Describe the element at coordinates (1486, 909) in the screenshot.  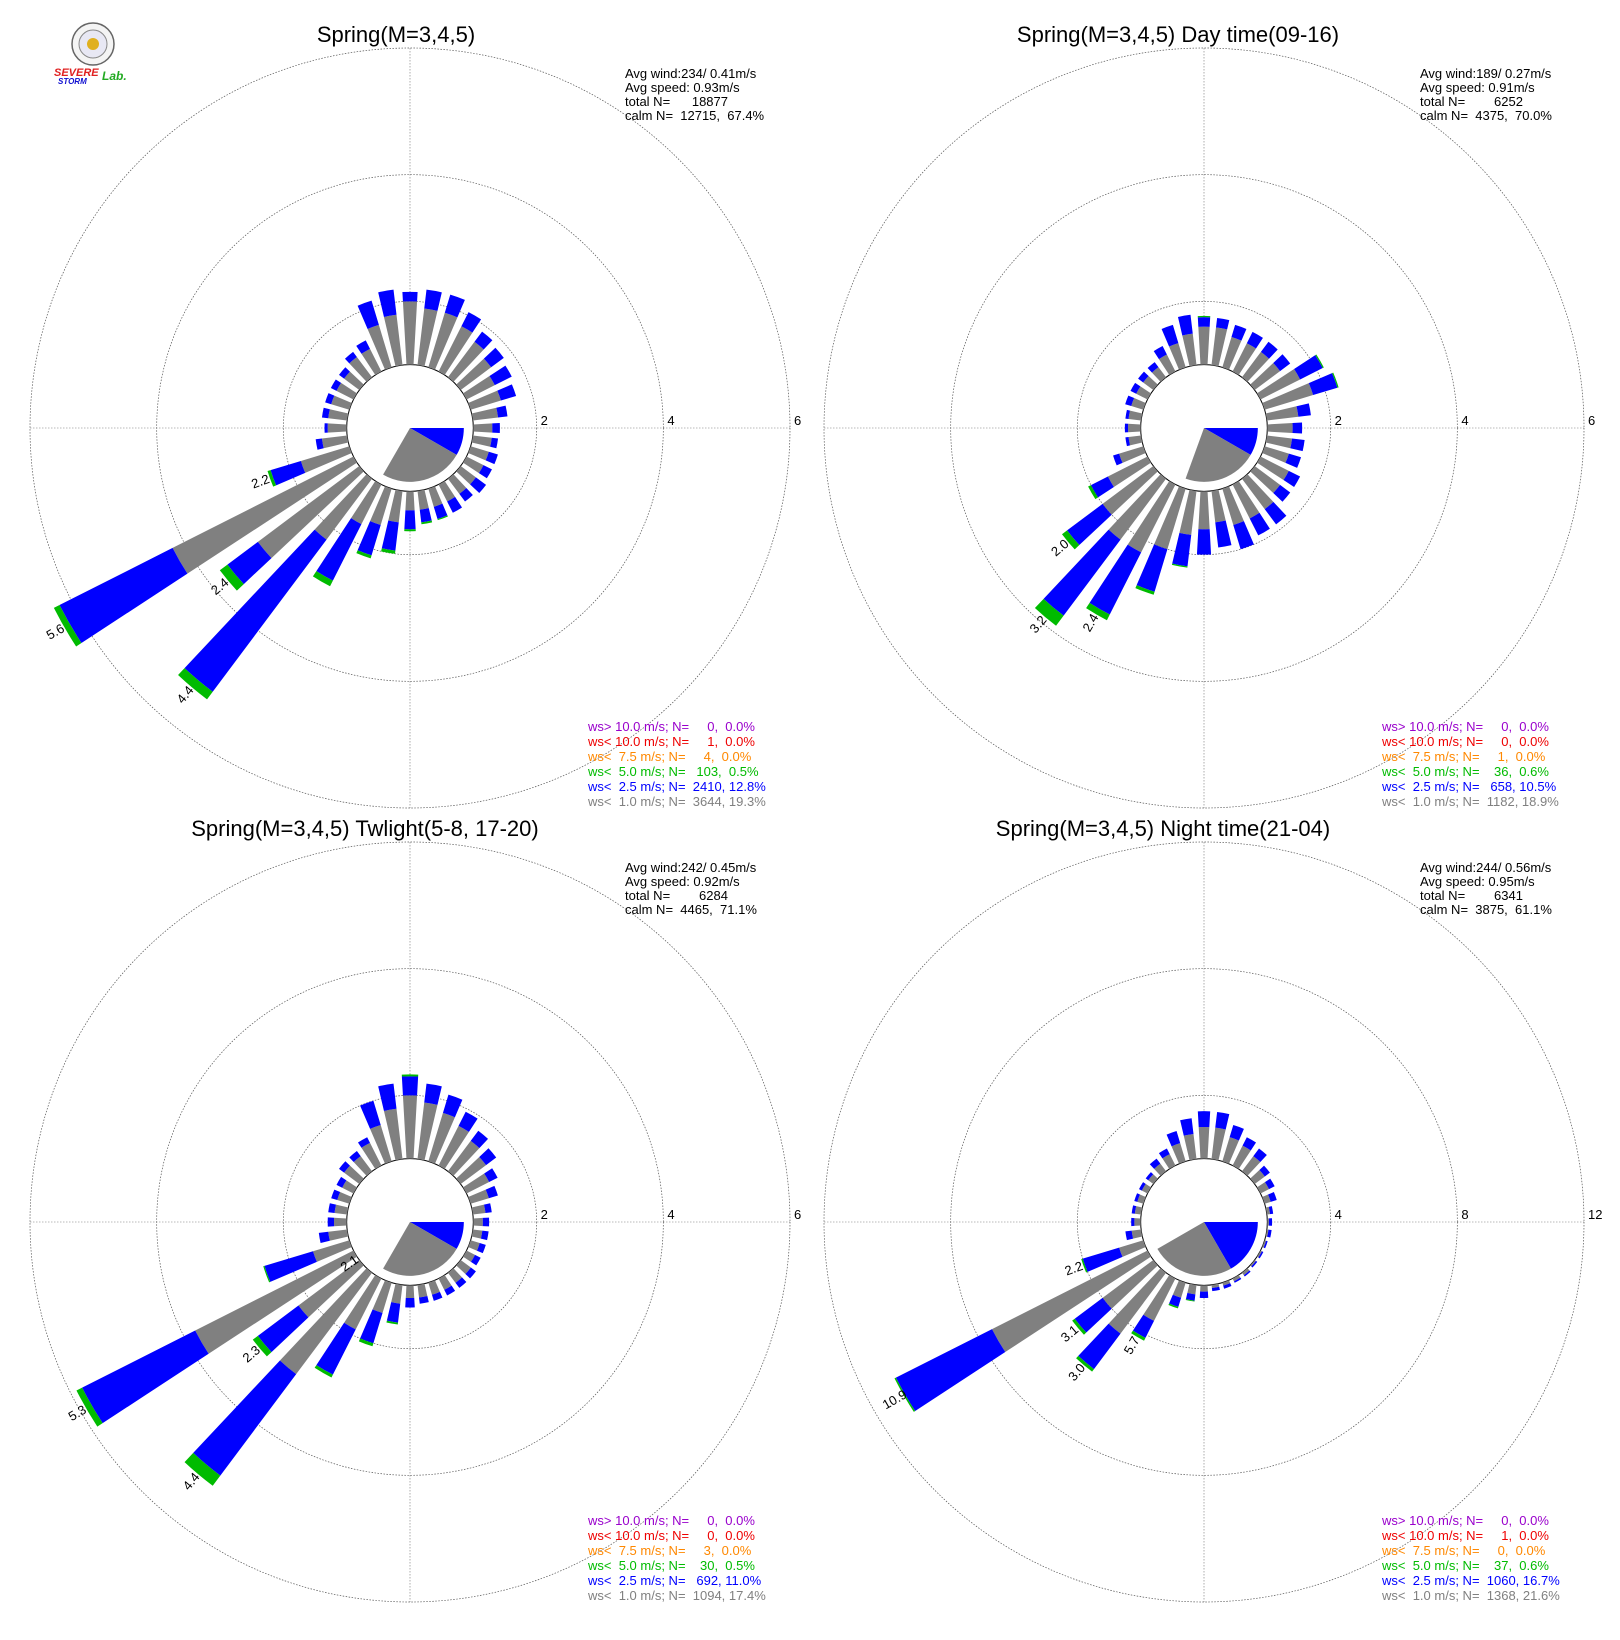
I see `stat-line-4: calm N= 3875, 61.1%` at that location.